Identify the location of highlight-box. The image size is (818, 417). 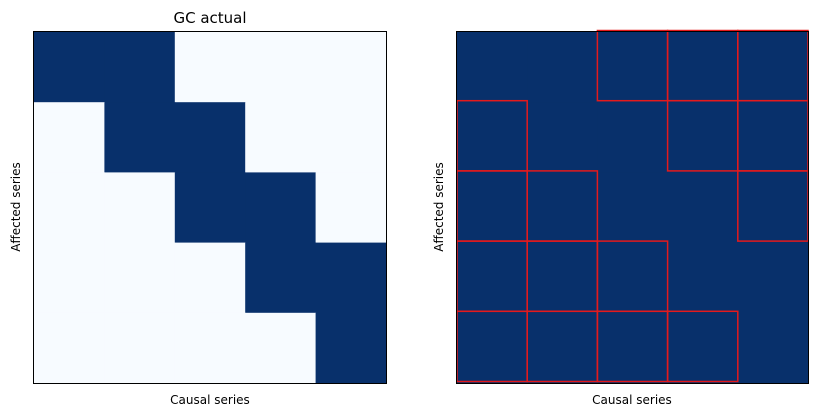
(702, 346).